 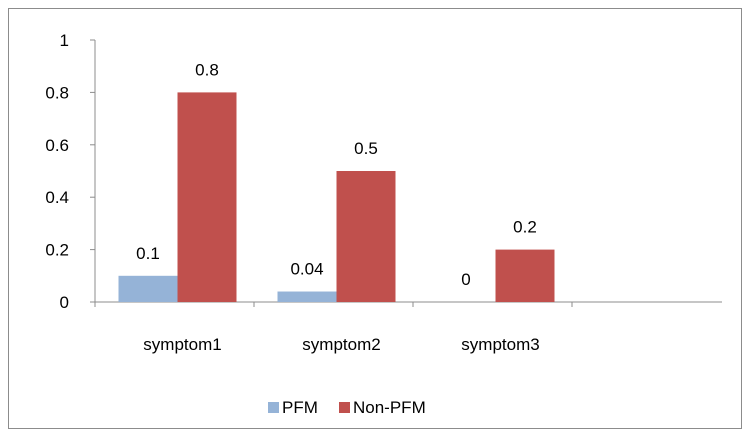 What do you see at coordinates (148, 253) in the screenshot?
I see `data-label: 0.1` at bounding box center [148, 253].